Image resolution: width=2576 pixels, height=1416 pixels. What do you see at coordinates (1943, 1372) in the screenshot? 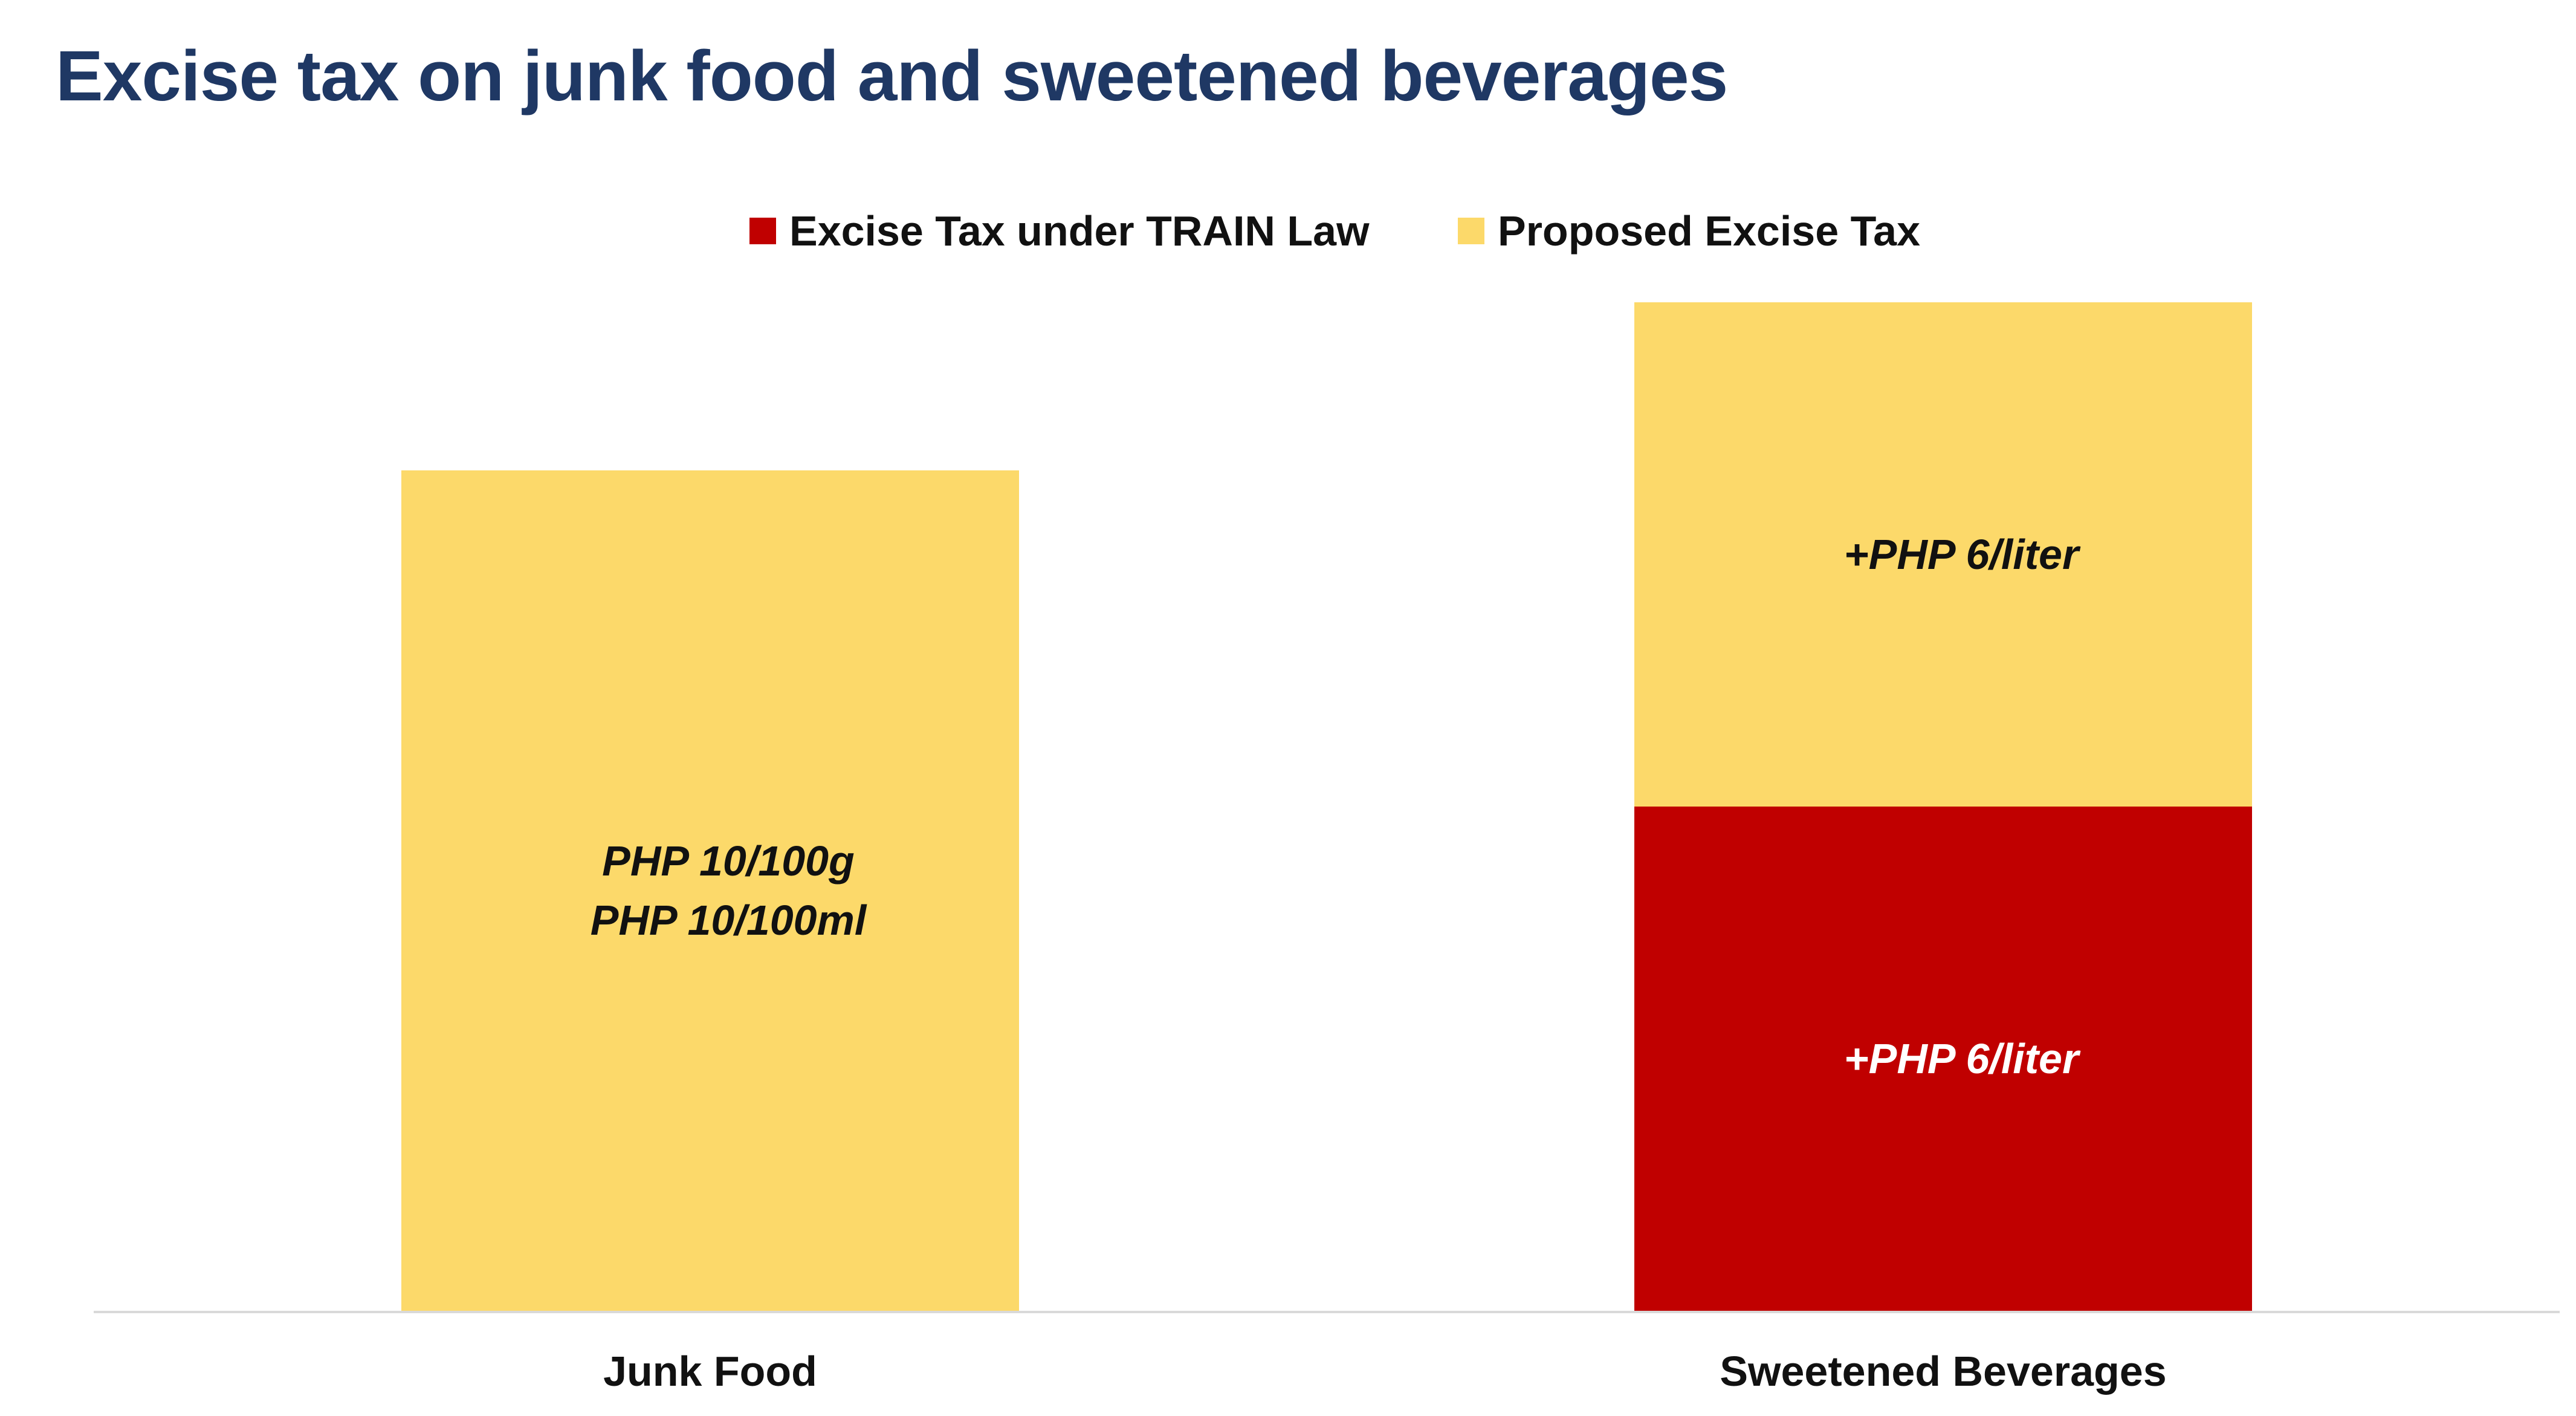
I see `x-tick-label-2: Sweetened Beverages` at bounding box center [1943, 1372].